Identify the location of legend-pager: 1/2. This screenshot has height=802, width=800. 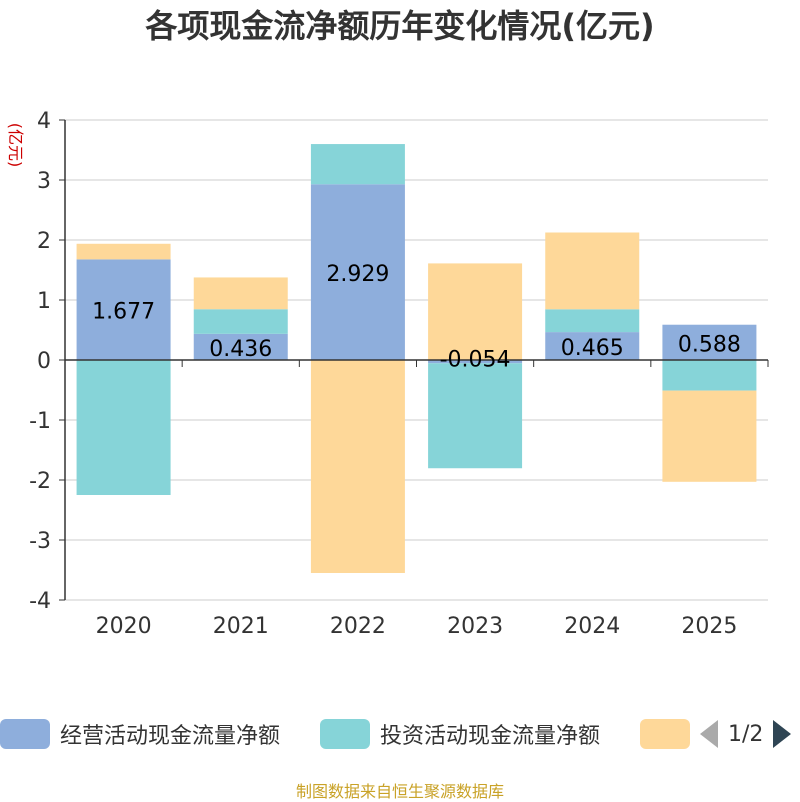
(746, 734).